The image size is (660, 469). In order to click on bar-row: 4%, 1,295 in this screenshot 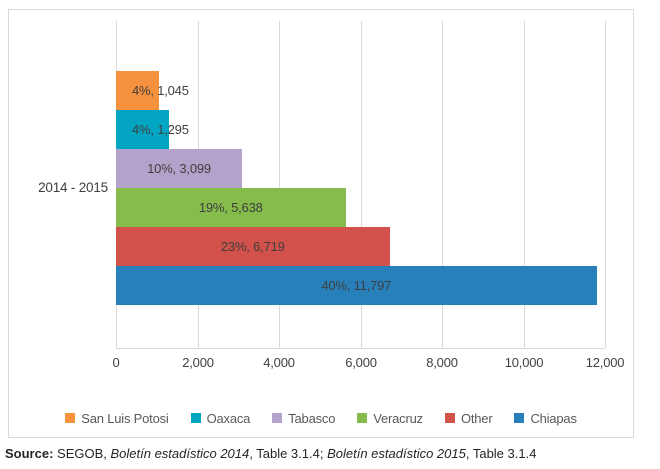, I will do `click(360, 129)`.